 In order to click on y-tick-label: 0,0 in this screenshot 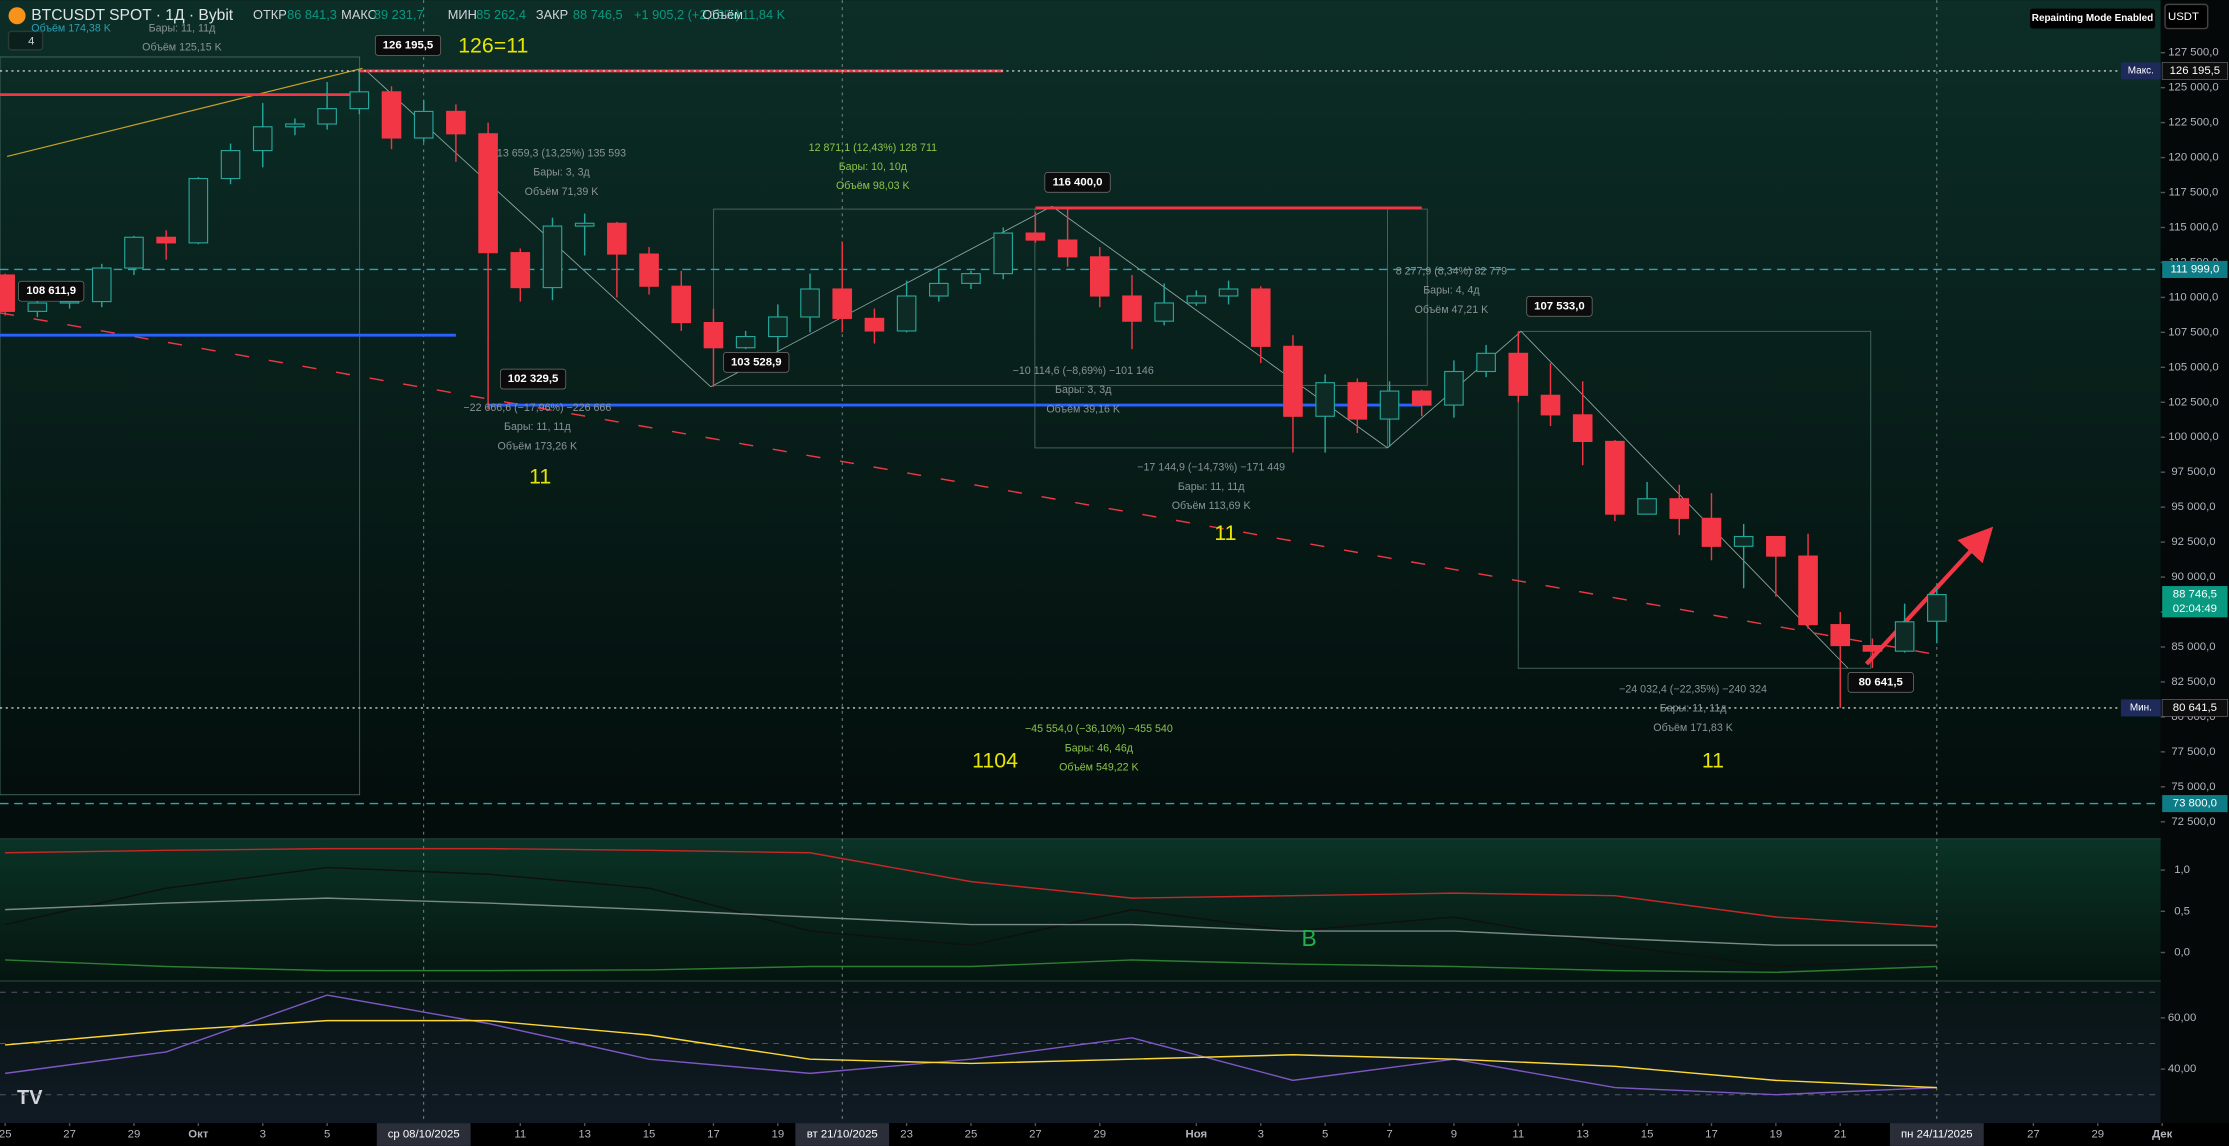, I will do `click(2182, 953)`.